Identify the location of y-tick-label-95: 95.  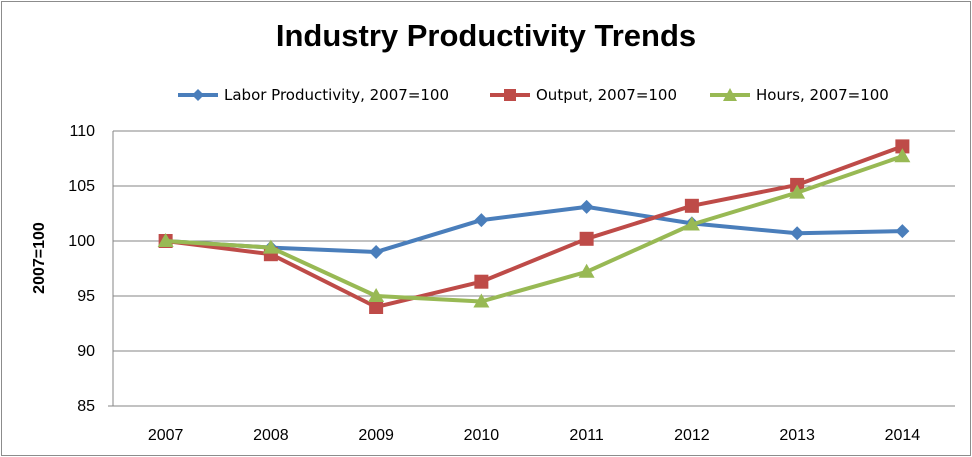
(86, 296).